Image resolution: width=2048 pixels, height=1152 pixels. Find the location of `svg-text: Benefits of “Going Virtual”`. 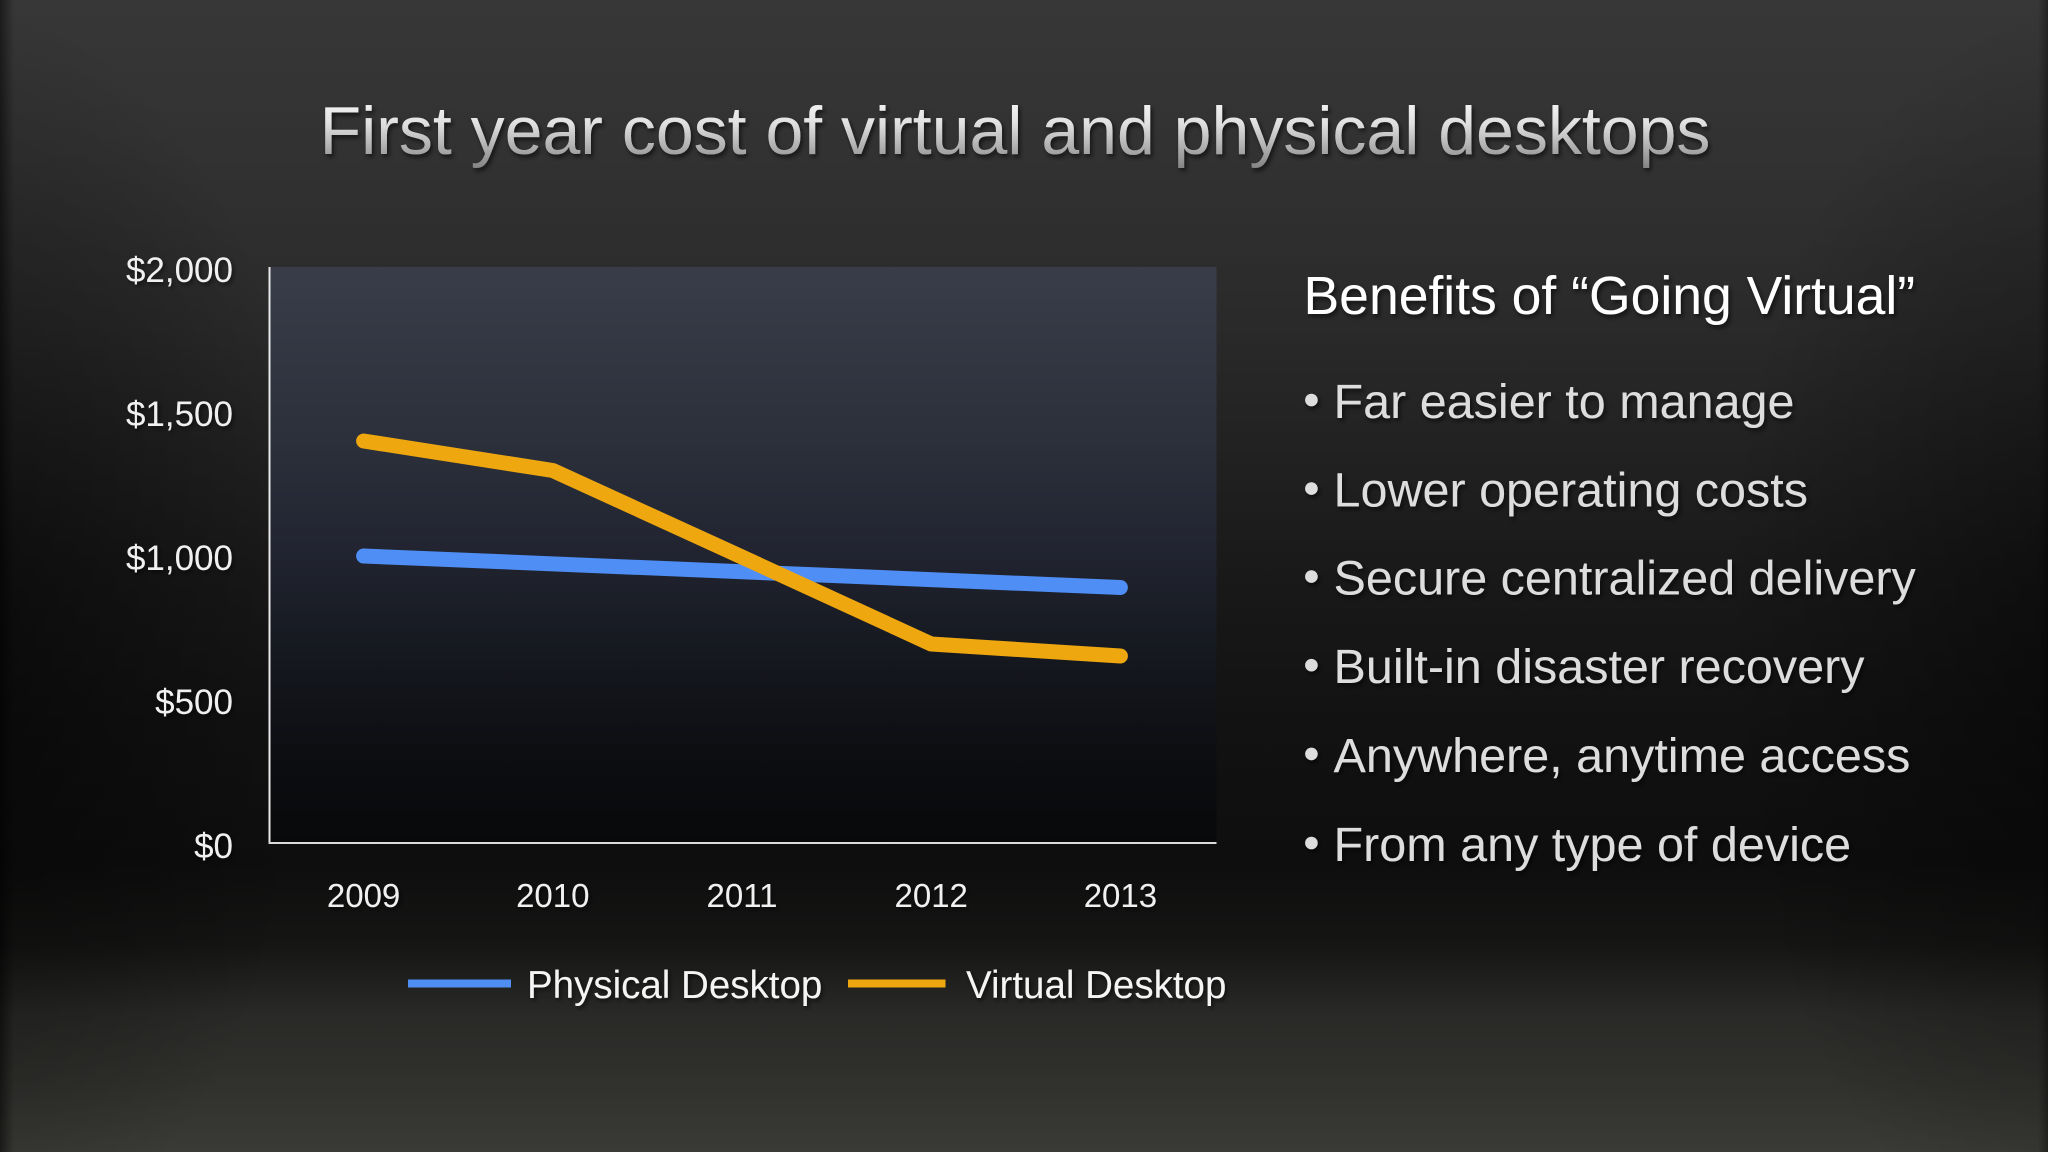

svg-text: Benefits of “Going Virtual” is located at coordinates (1610, 296).